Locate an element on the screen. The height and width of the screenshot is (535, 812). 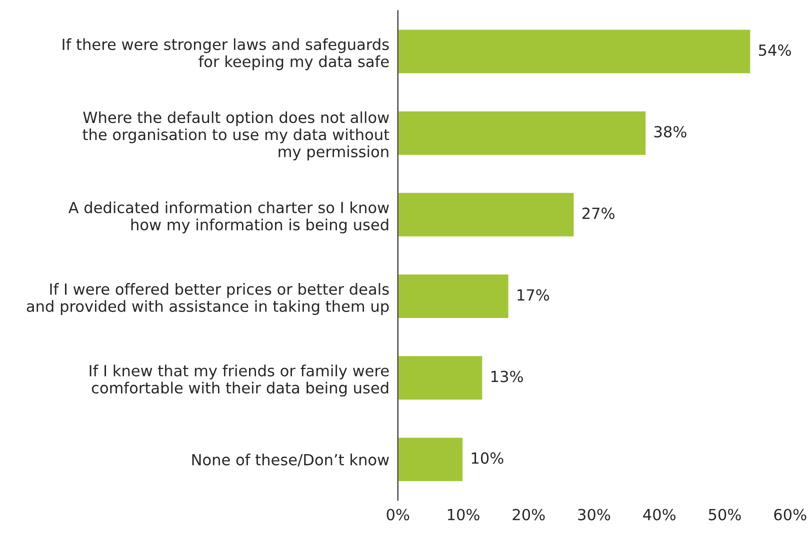
x-tick-label: 0% is located at coordinates (398, 514).